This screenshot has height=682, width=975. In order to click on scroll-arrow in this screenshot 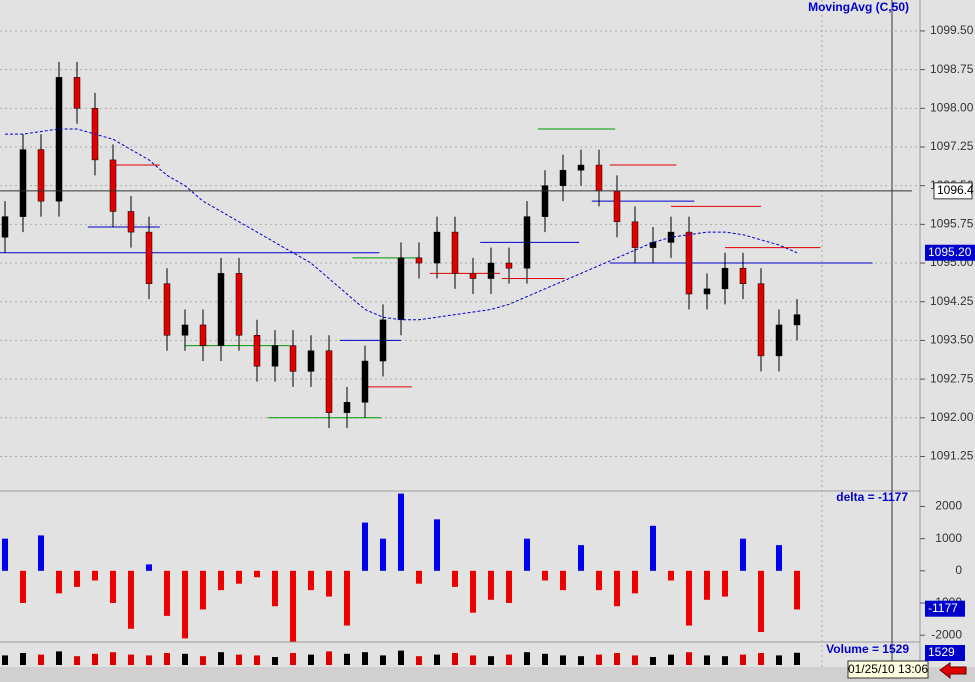, I will do `click(953, 671)`.